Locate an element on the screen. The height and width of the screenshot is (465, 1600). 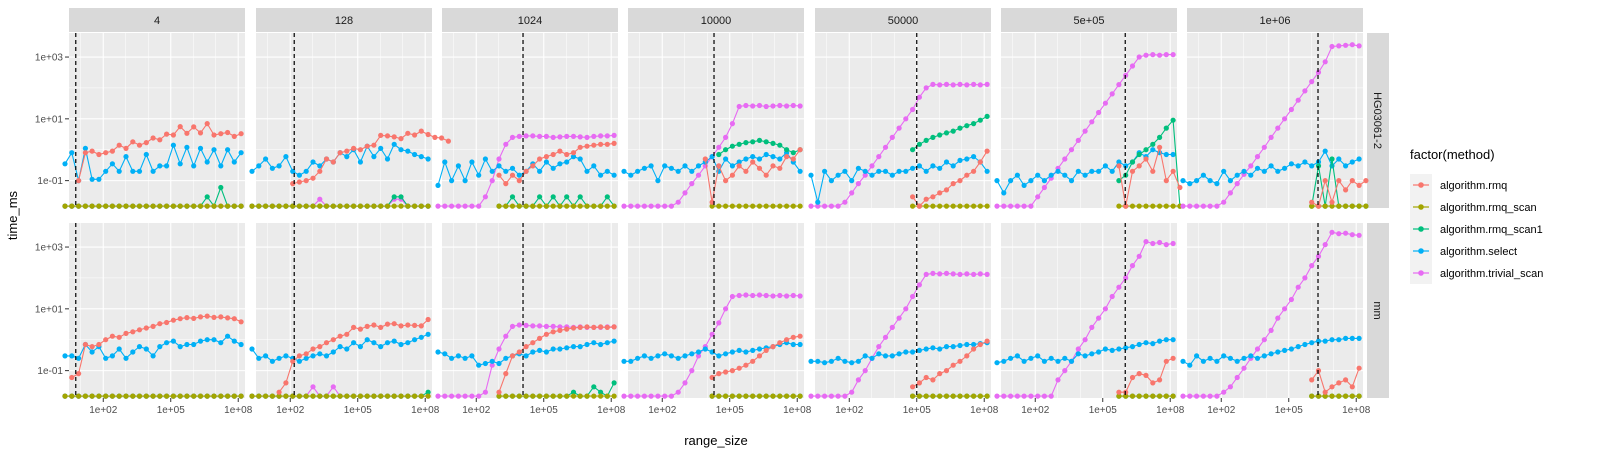
row-strip-label-mm: mm is located at coordinates (1377, 310).